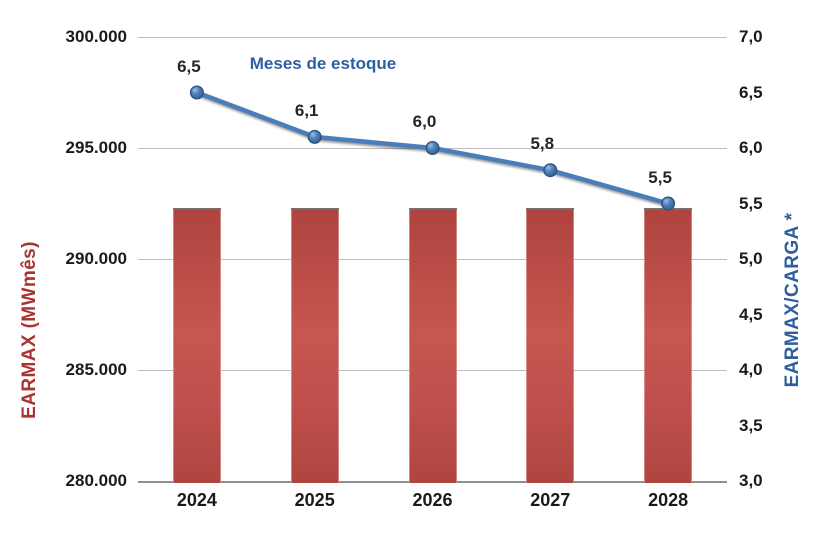 This screenshot has width=815, height=537. I want to click on left-axis-tick: 280.000, so click(96, 480).